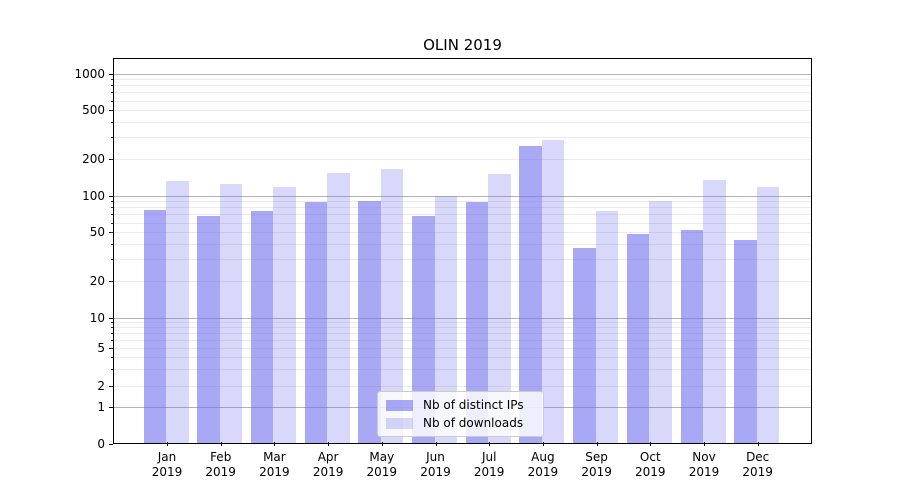 The width and height of the screenshot is (900, 500). What do you see at coordinates (274, 464) in the screenshot?
I see `x-tick-label: Mar 2019` at bounding box center [274, 464].